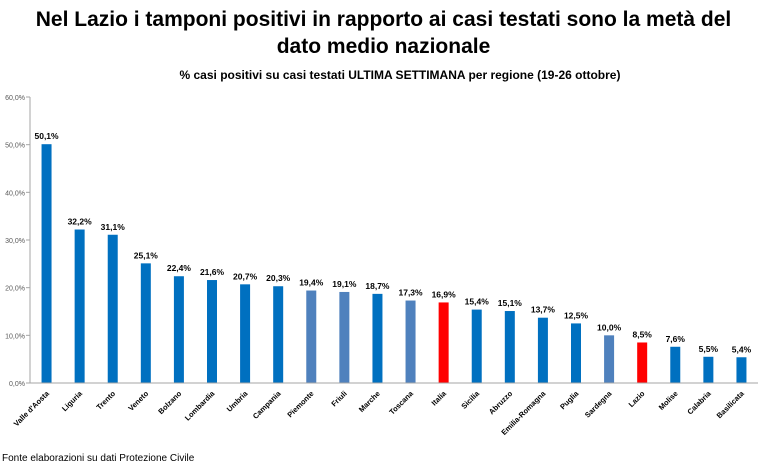 This screenshot has height=471, width=767. Describe the element at coordinates (338, 398) in the screenshot. I see `x-tick-label: Friuli` at that location.